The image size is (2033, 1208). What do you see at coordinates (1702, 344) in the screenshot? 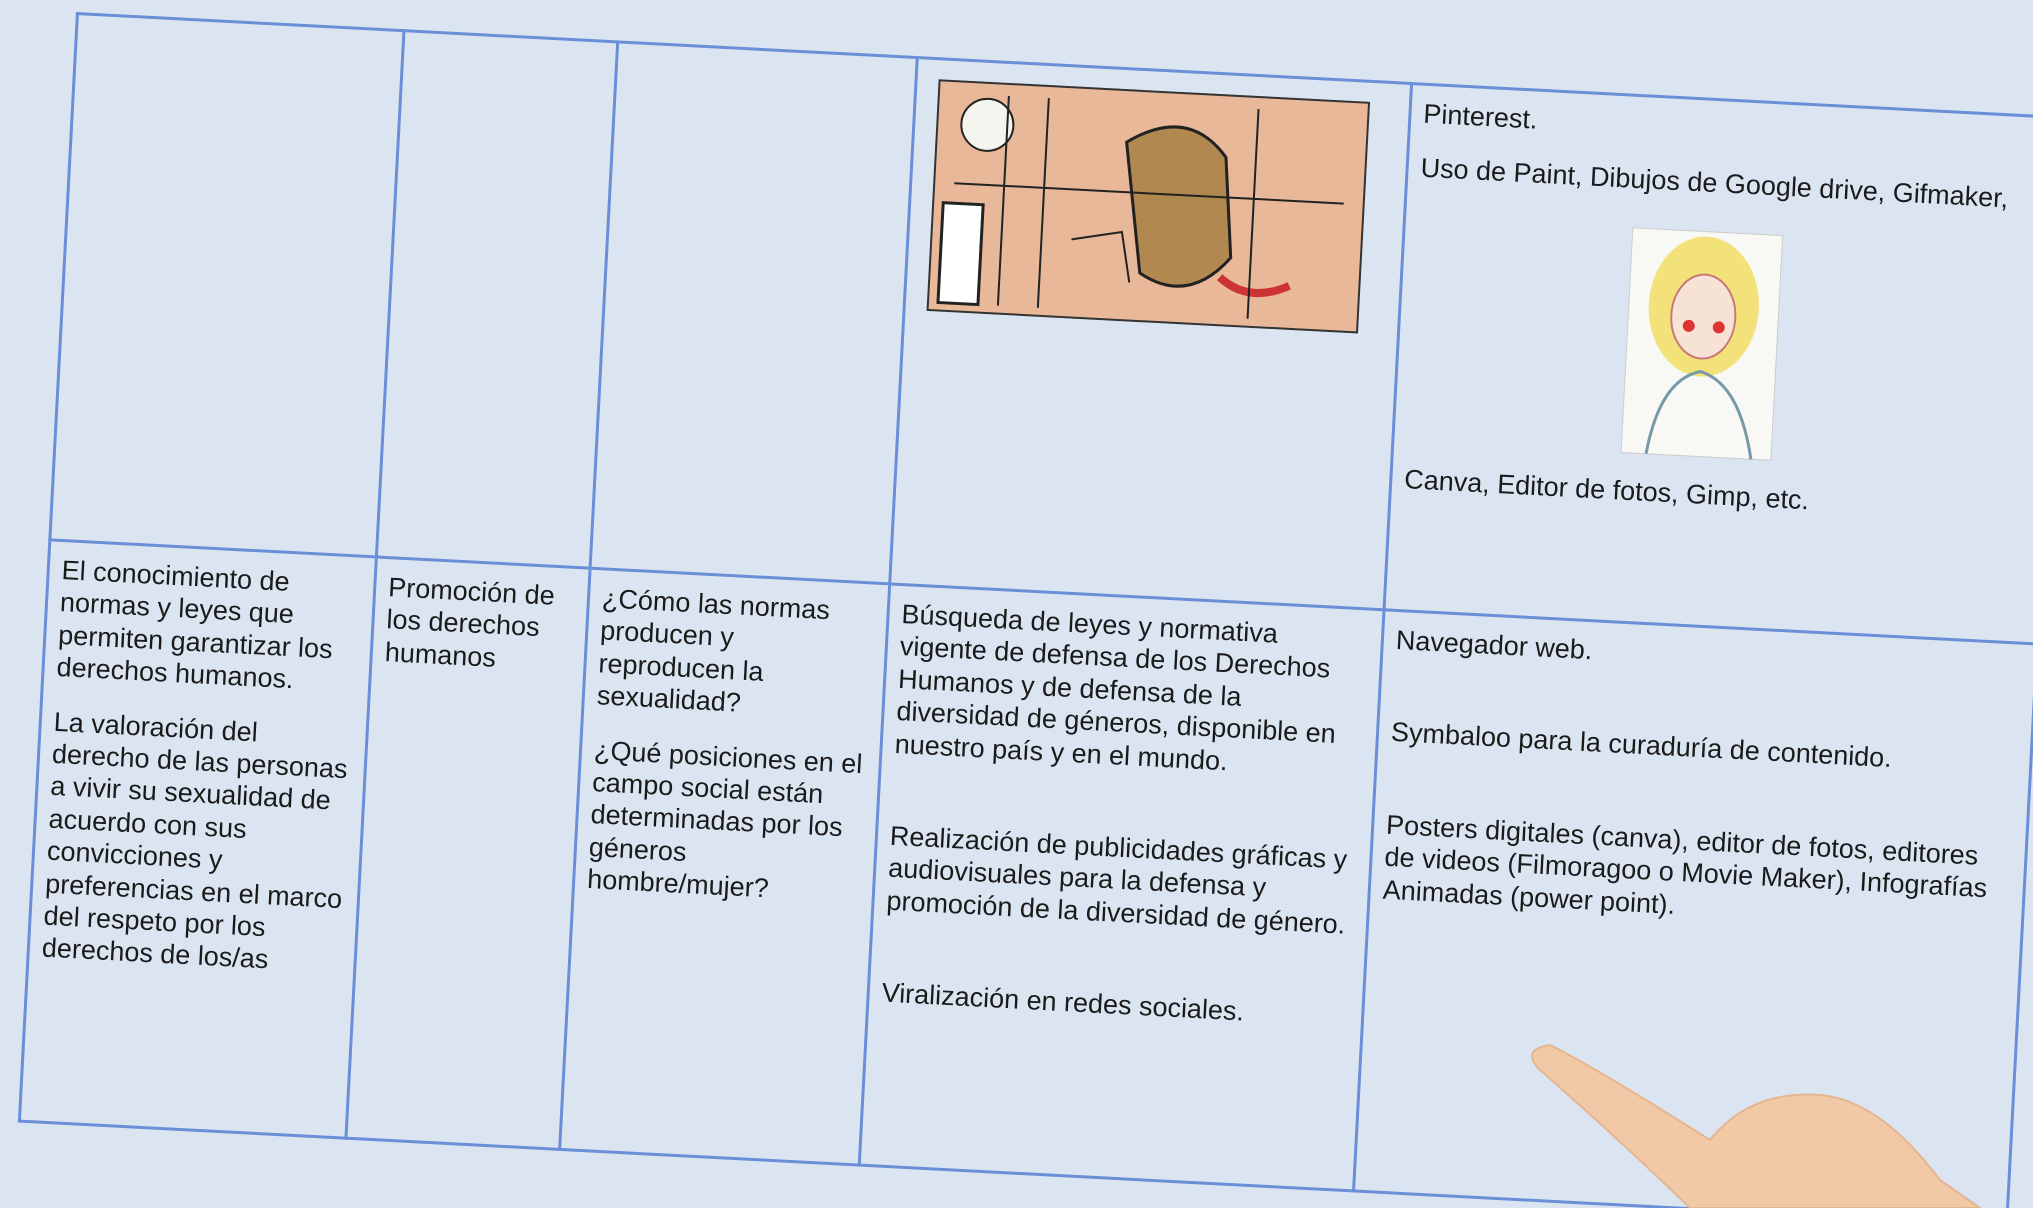
I see `portrait-image` at bounding box center [1702, 344].